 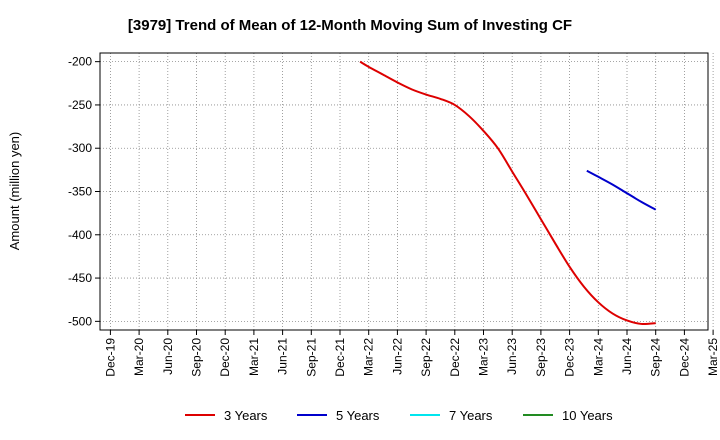 What do you see at coordinates (471, 415) in the screenshot?
I see `legend-label-7-years: 7 Years` at bounding box center [471, 415].